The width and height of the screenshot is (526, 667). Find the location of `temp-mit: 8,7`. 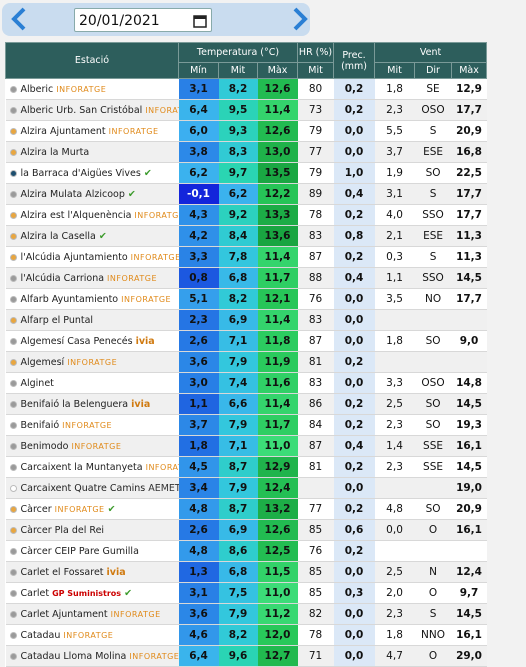

temp-mit: 8,7 is located at coordinates (238, 509).